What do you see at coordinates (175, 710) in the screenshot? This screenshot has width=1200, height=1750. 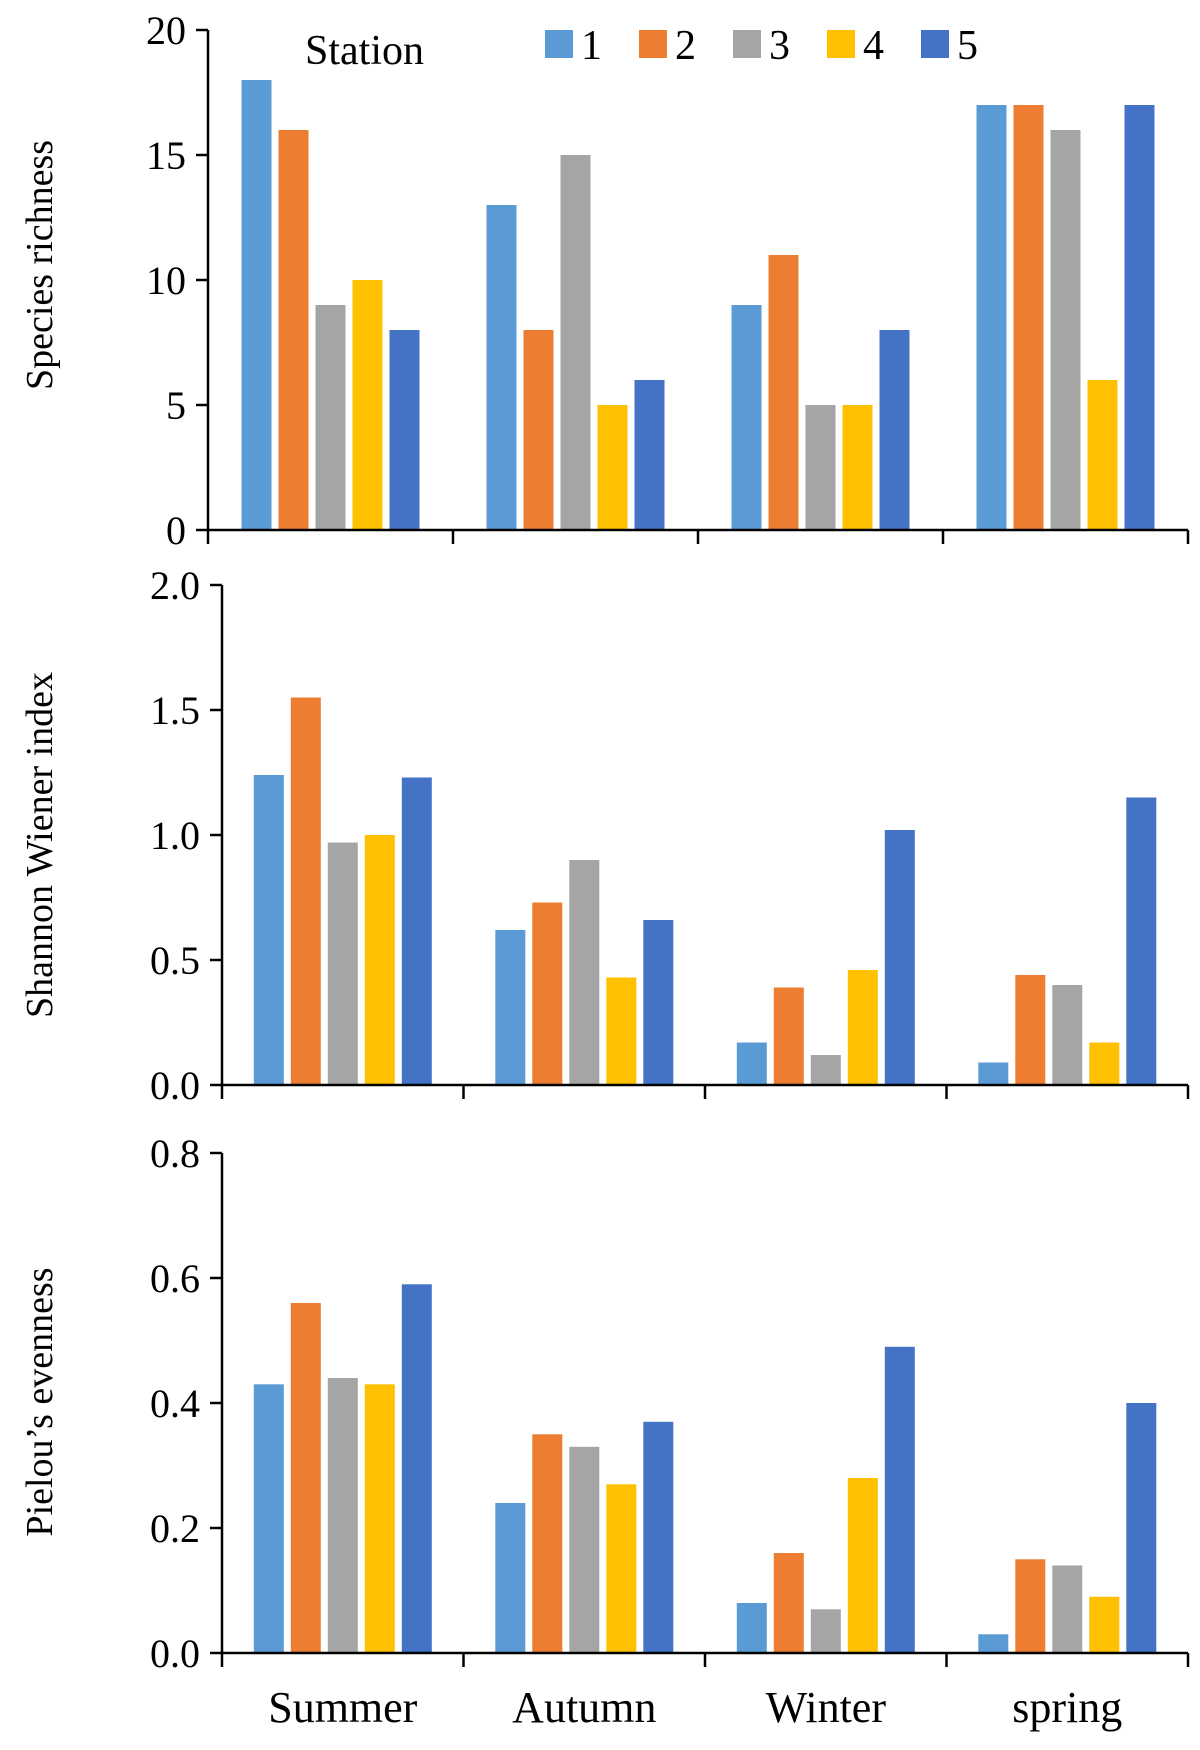 I see `y-tick-label: 1.5` at bounding box center [175, 710].